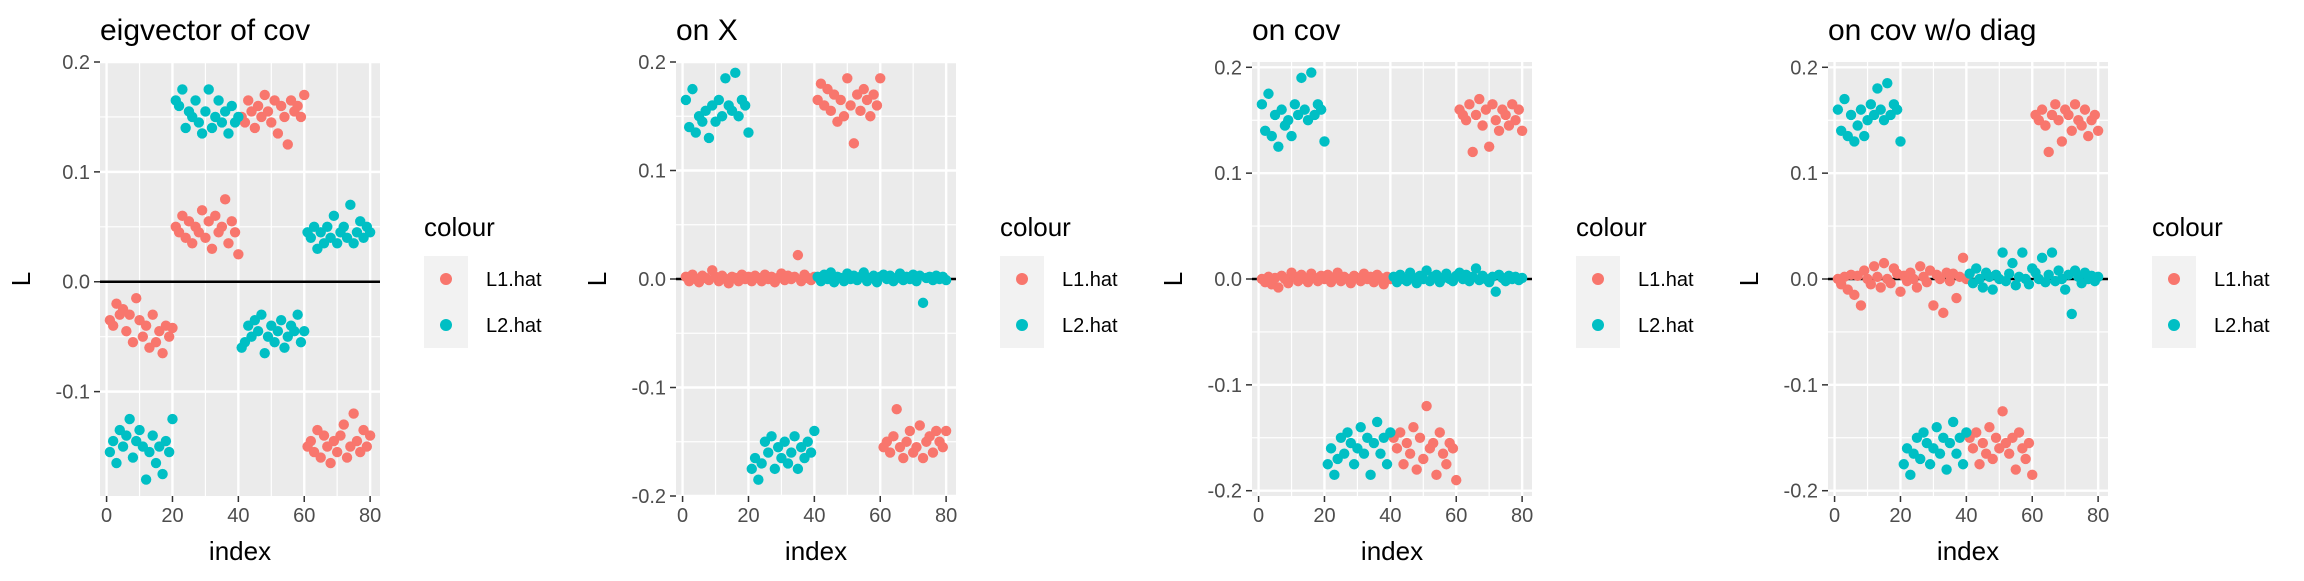 This screenshot has height=581, width=2304. Describe the element at coordinates (682, 516) in the screenshot. I see `x-tick-label: 0` at that location.